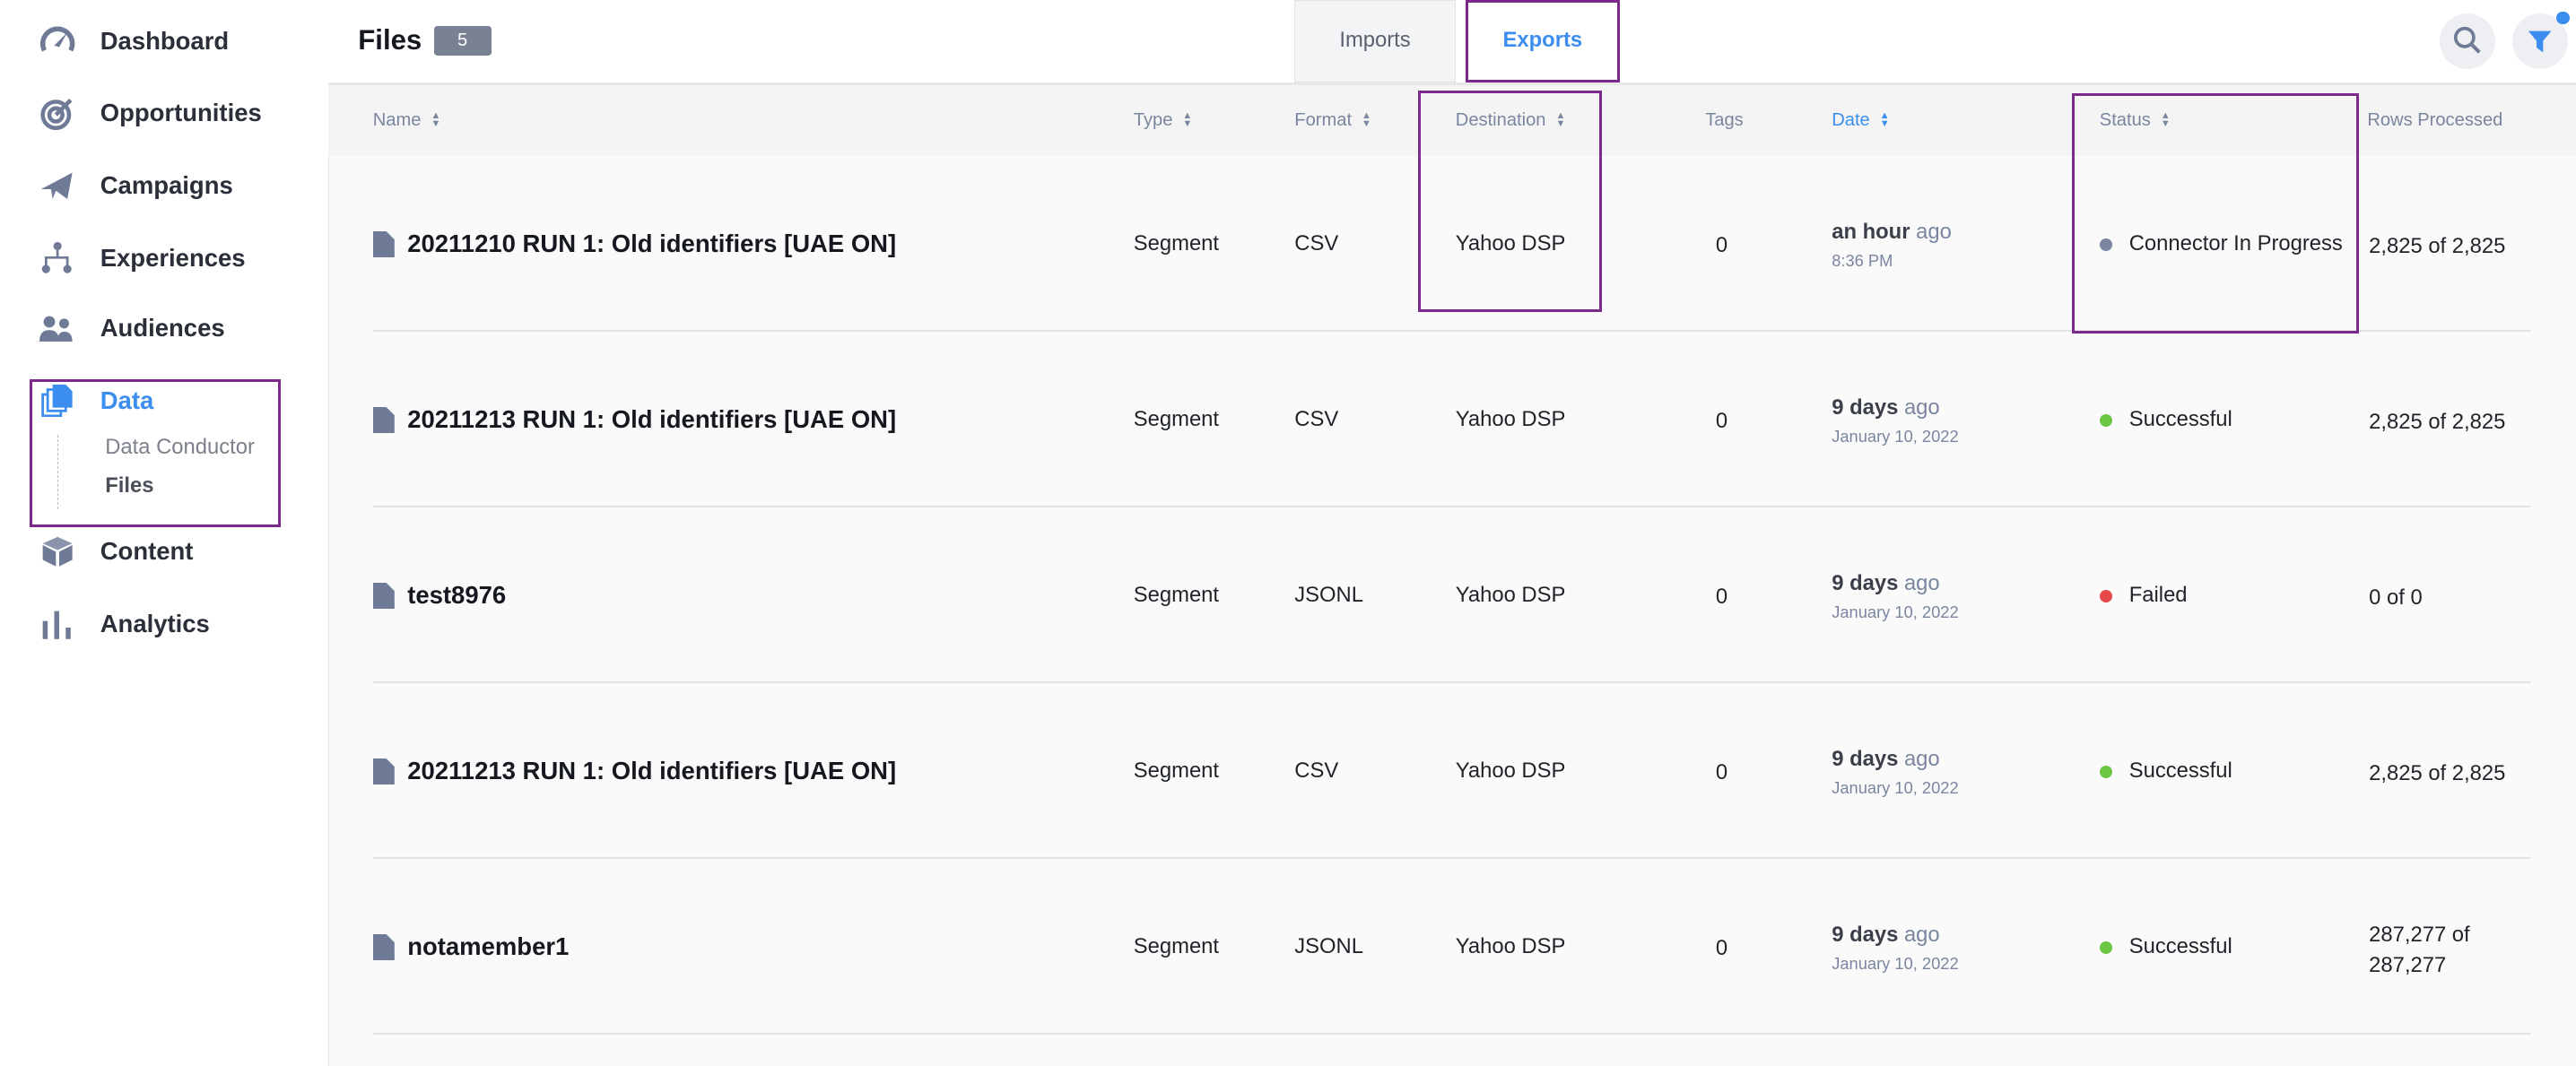  I want to click on header: Files 5 Imports Exports, so click(1452, 43).